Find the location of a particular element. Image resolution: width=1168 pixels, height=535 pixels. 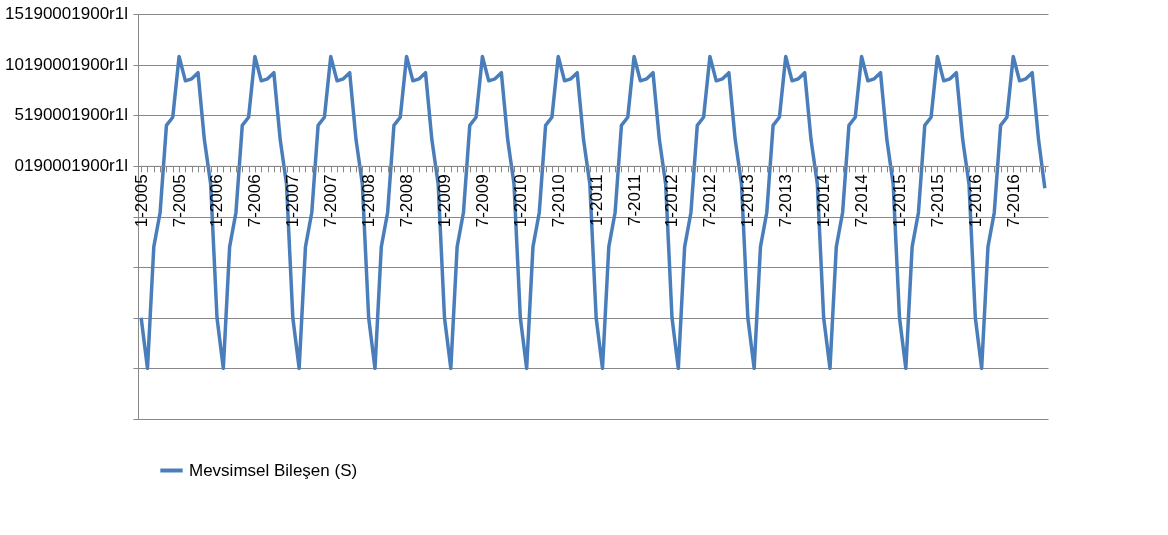

x-tick-label: 1-2011 is located at coordinates (596, 200).